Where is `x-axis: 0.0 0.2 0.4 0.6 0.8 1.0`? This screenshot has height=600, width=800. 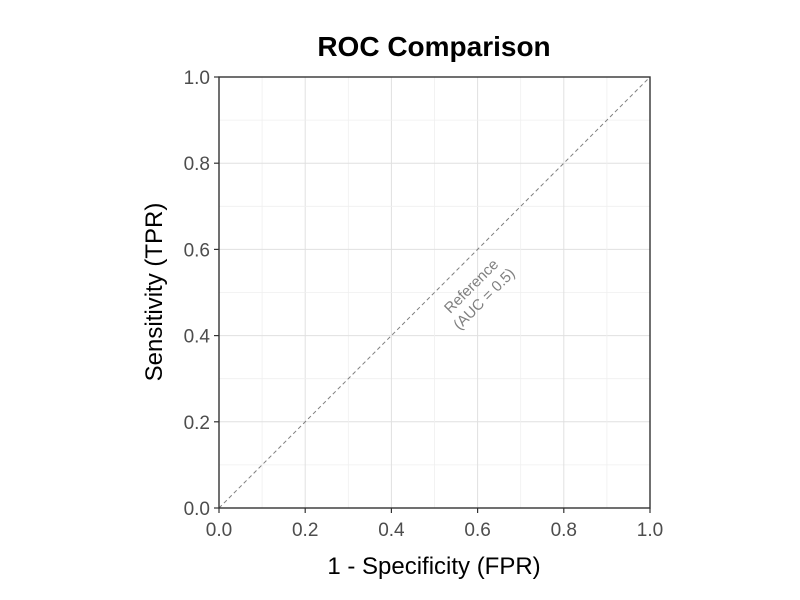
x-axis: 0.0 0.2 0.4 0.6 0.8 1.0 is located at coordinates (434, 524).